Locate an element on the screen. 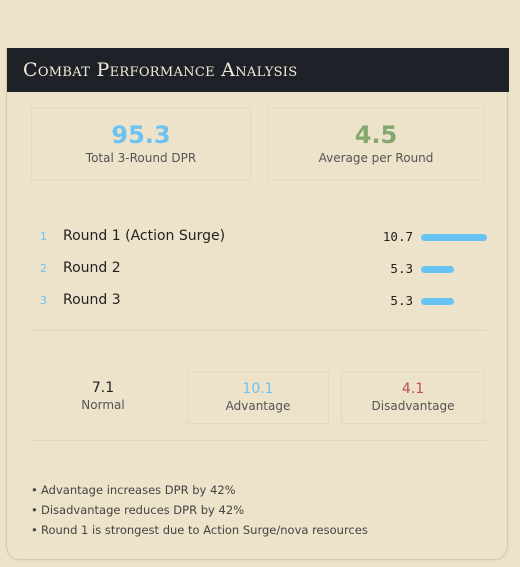 Image resolution: width=520 pixels, height=567 pixels. panel-title: Combat Performance Analysis is located at coordinates (160, 70).